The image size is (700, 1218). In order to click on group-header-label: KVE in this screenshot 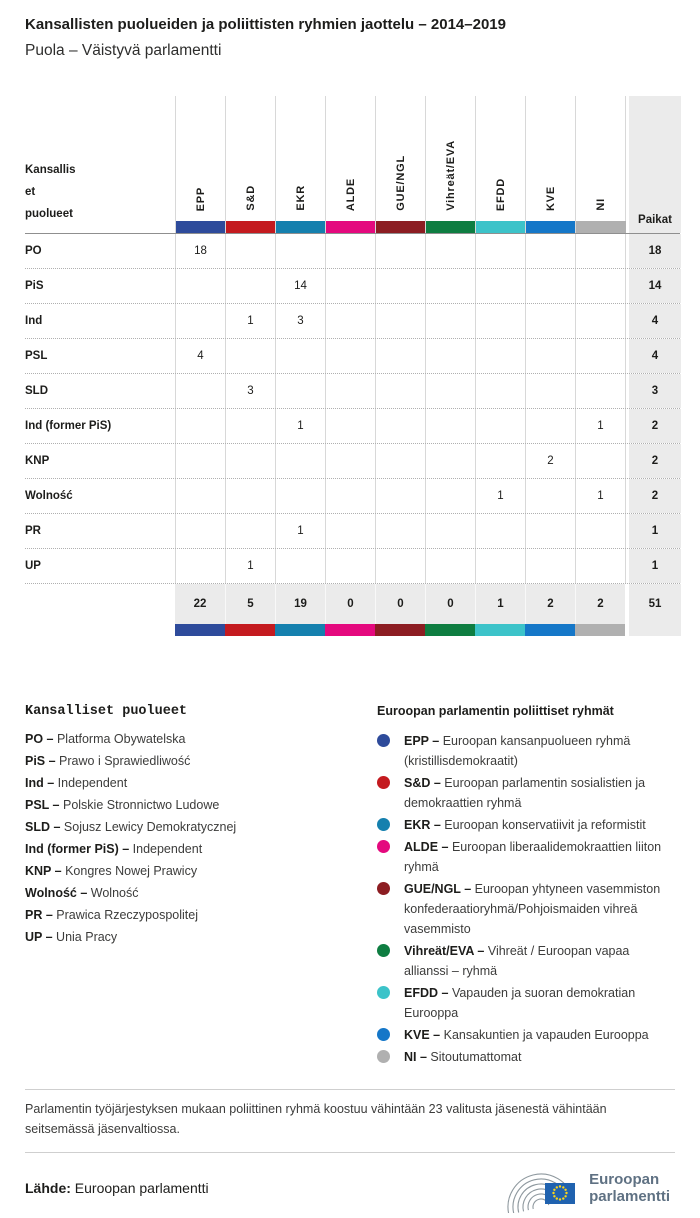, I will do `click(550, 198)`.